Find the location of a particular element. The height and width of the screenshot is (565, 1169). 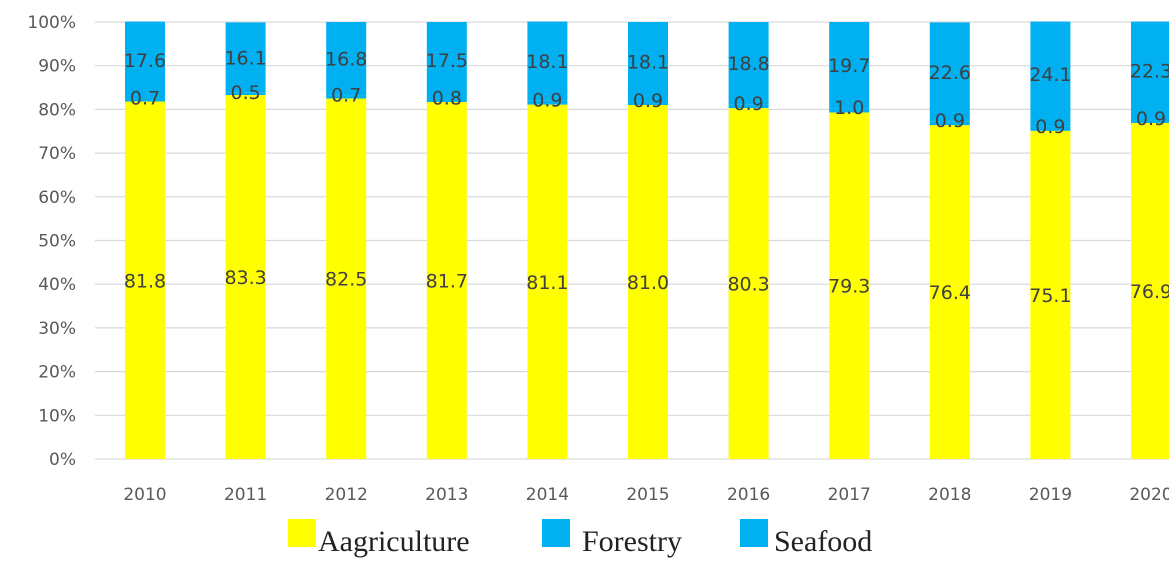

bar-forestry-2013 is located at coordinates (446, 100).